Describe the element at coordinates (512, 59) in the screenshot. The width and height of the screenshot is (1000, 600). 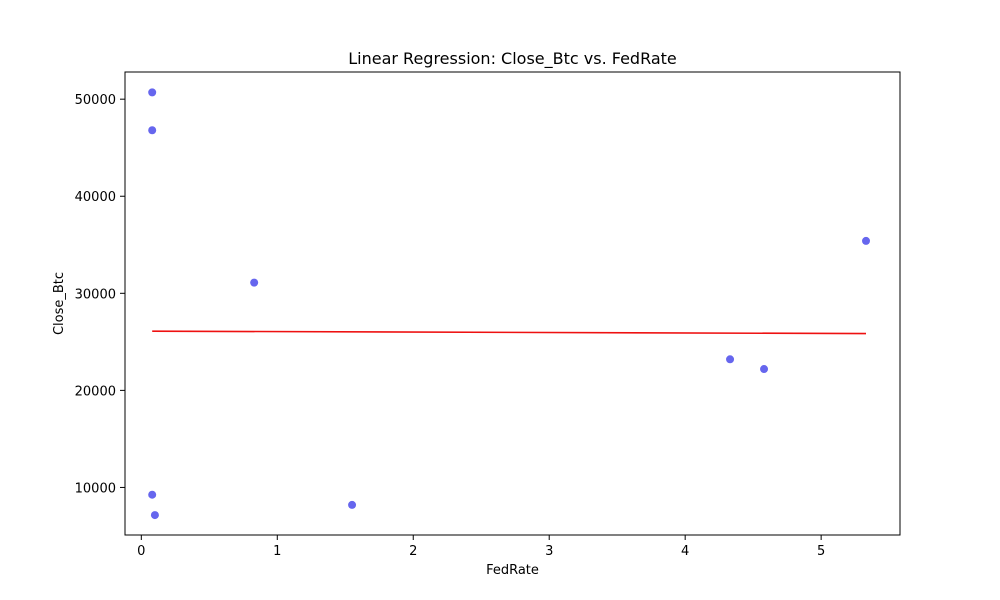
I see `chart-title: Linear Regression: Close_Btc vs. FedRate` at that location.